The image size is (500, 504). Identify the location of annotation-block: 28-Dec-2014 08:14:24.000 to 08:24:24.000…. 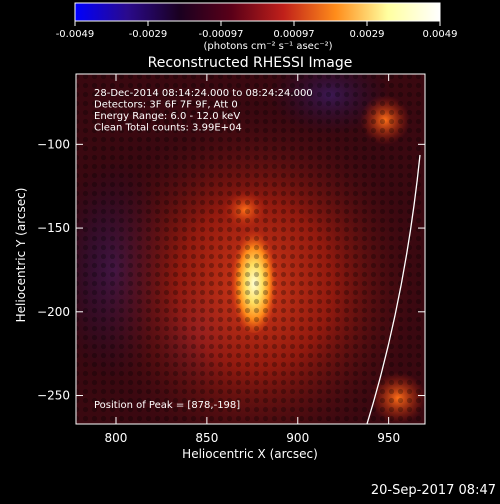
(203, 111).